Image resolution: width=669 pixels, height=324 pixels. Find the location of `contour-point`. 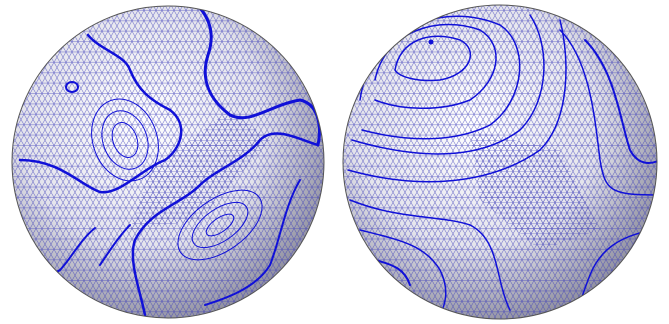

contour-point is located at coordinates (431, 42).